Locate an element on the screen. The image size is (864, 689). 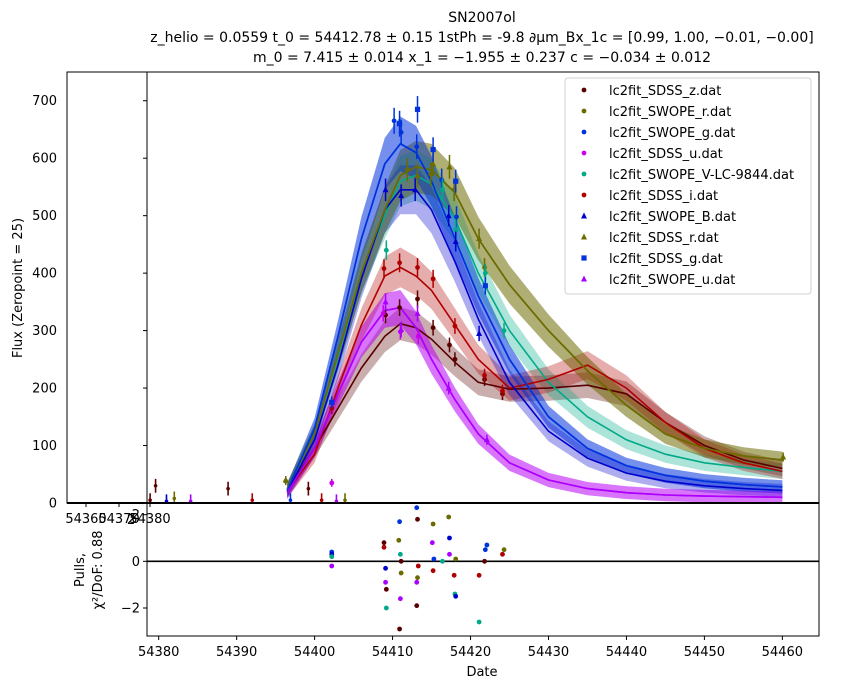
y-axis-label-chi2: χ²/DoF: 0.88 is located at coordinates (98, 570).